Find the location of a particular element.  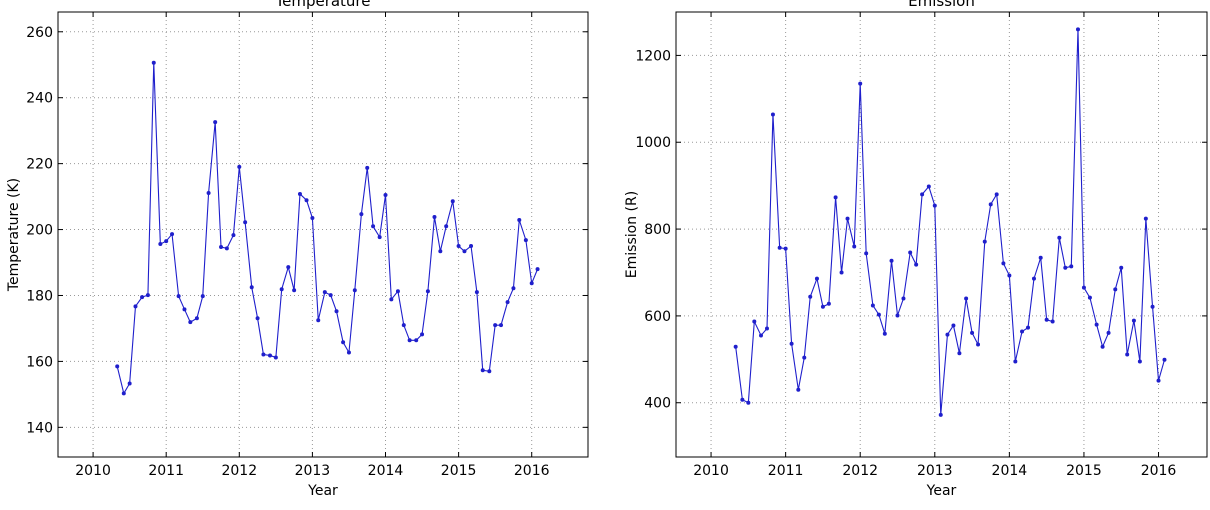

y-axis-label: Temperature (K) is located at coordinates (14, 235).